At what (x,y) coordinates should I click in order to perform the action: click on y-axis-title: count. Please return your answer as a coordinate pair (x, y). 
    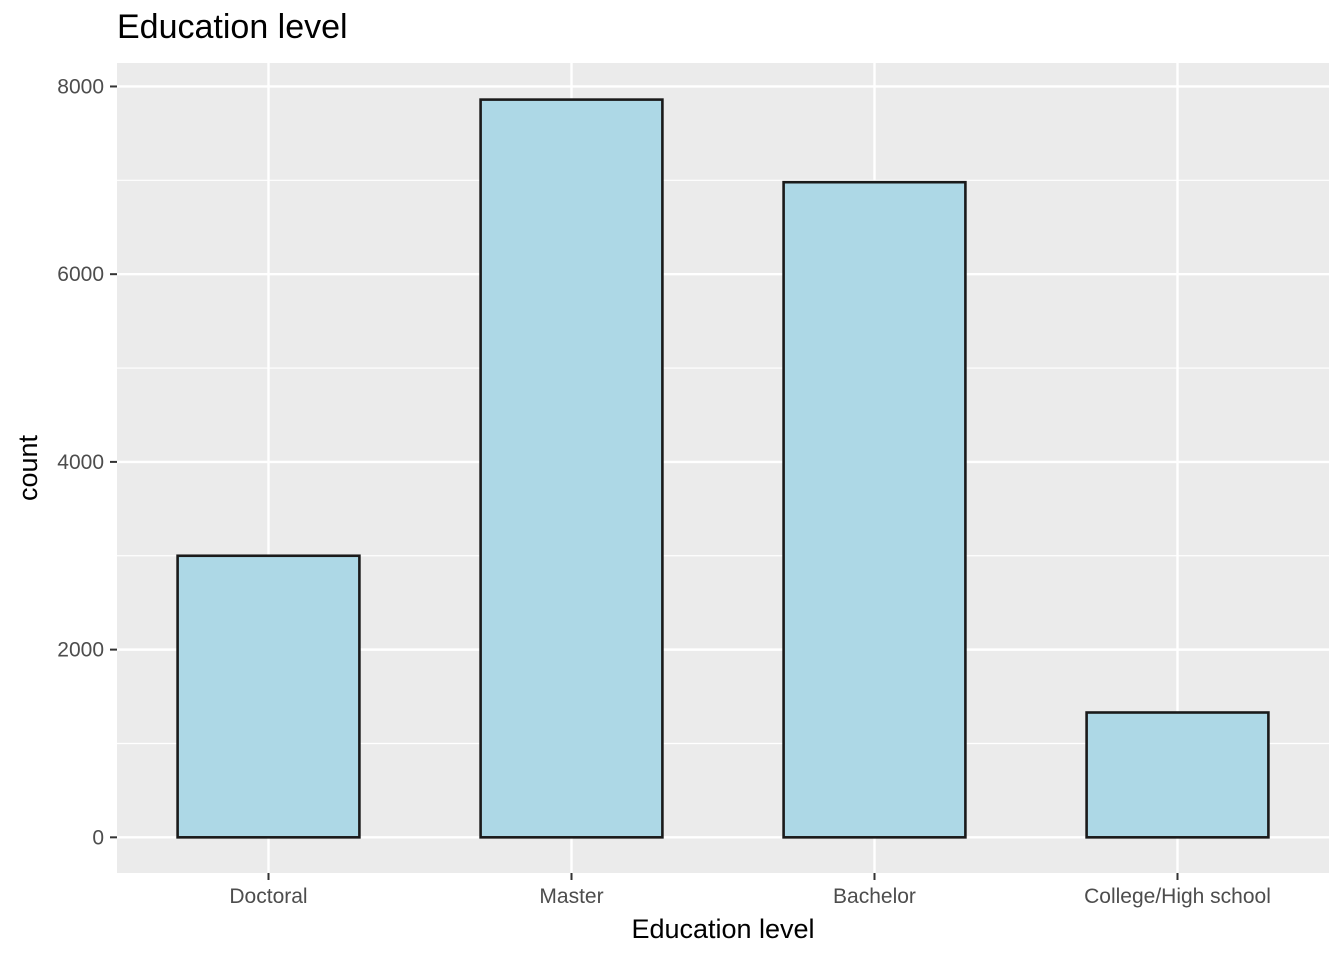
    Looking at the image, I should click on (28, 467).